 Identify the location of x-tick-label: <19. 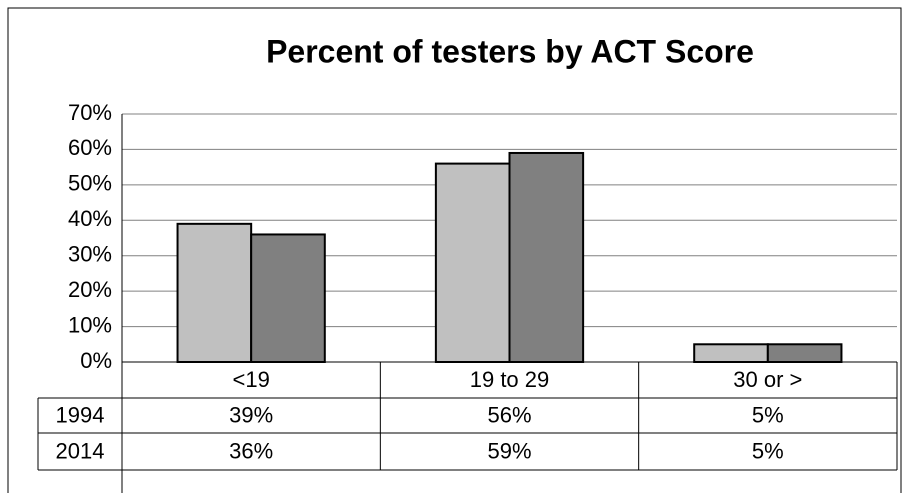
(251, 379).